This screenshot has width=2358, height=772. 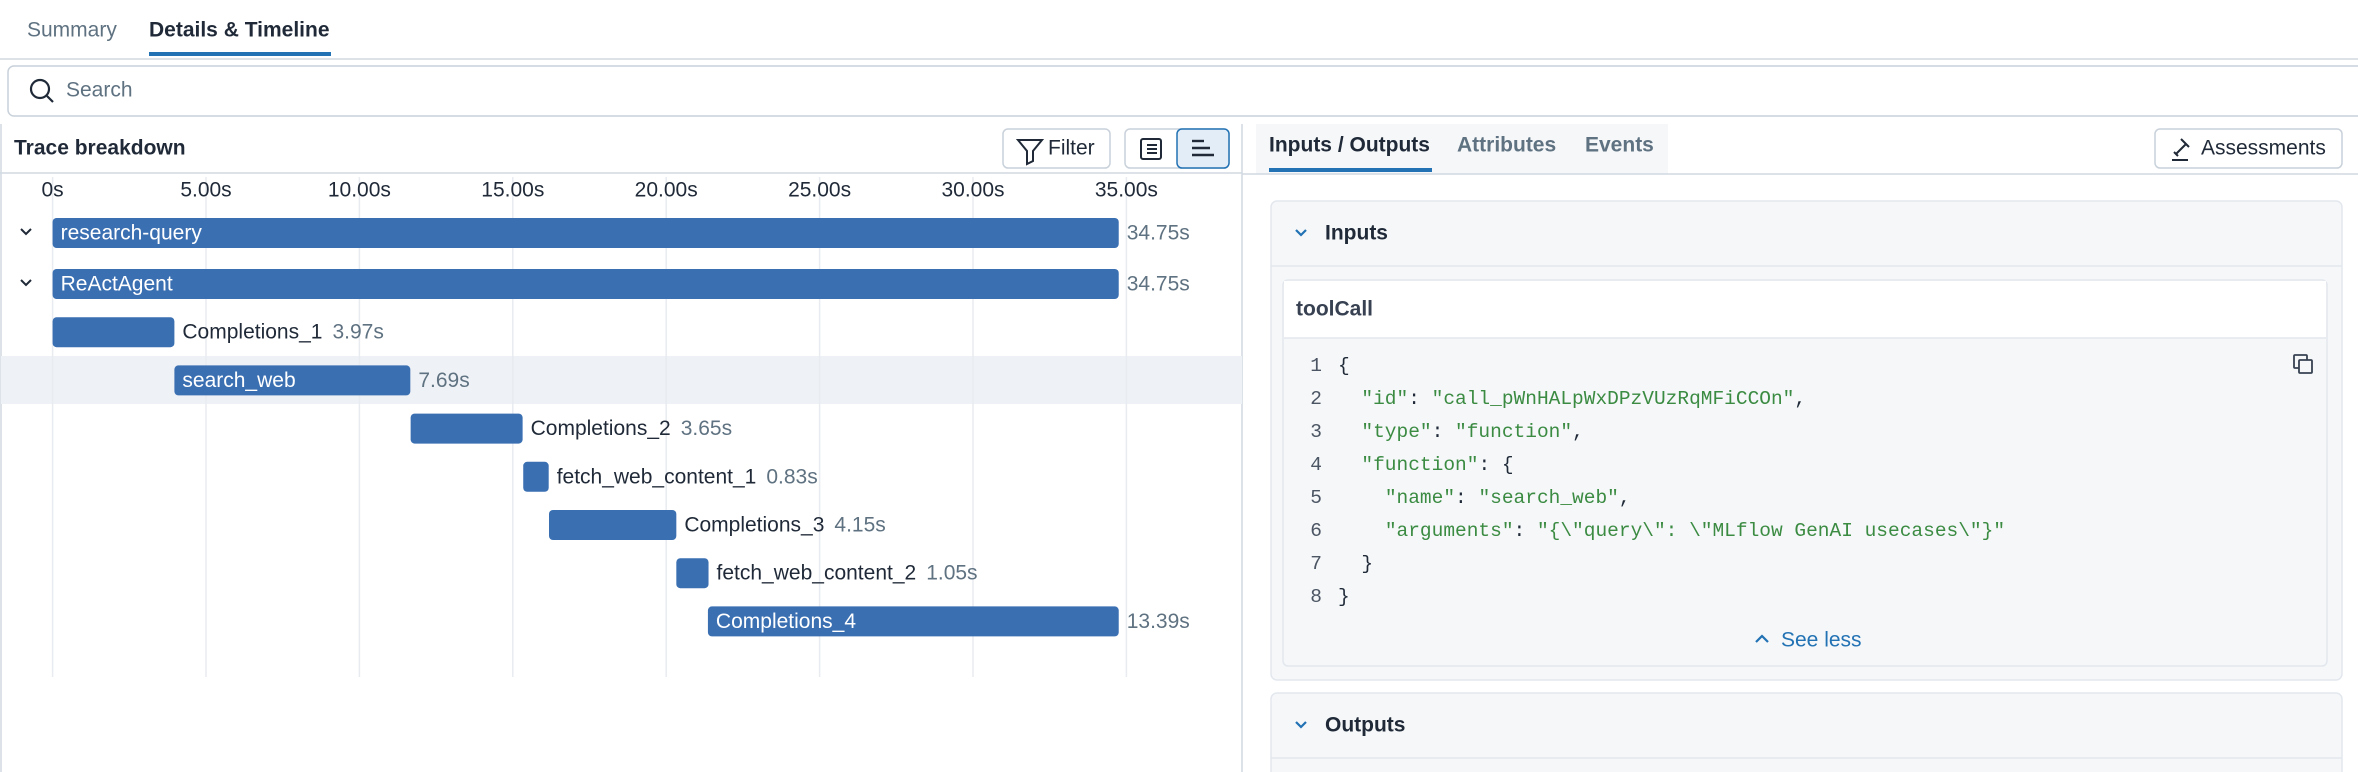 What do you see at coordinates (1344, 366) in the screenshot?
I see `code-line: {` at bounding box center [1344, 366].